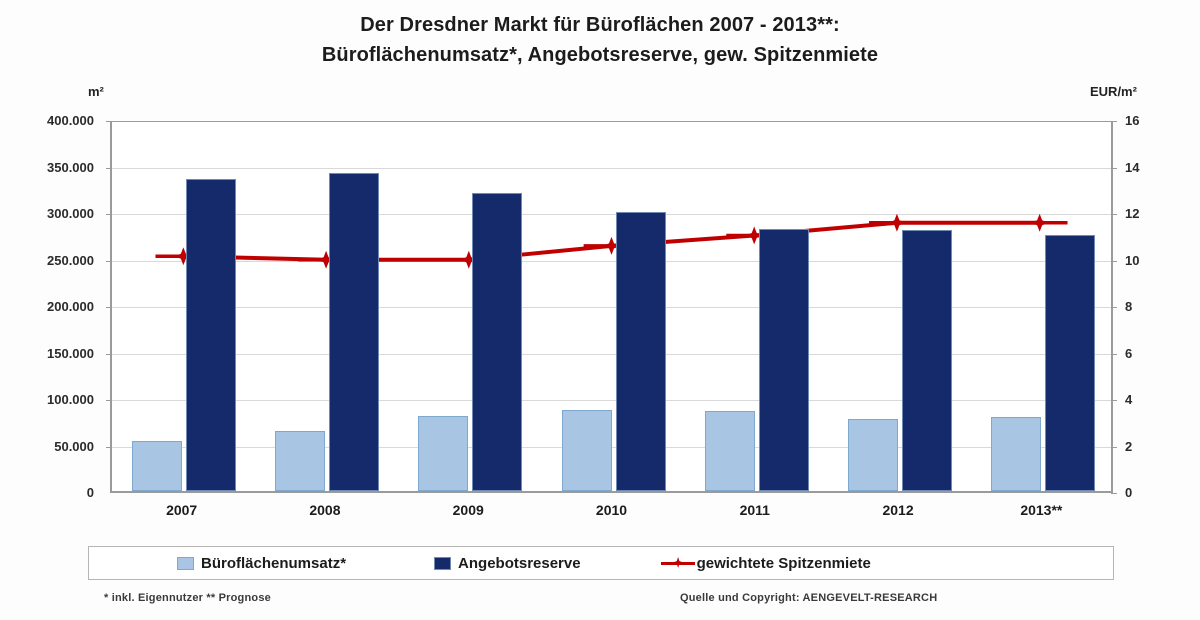 The image size is (1200, 620). Describe the element at coordinates (754, 510) in the screenshot. I see `x-axis-label: 2011` at that location.